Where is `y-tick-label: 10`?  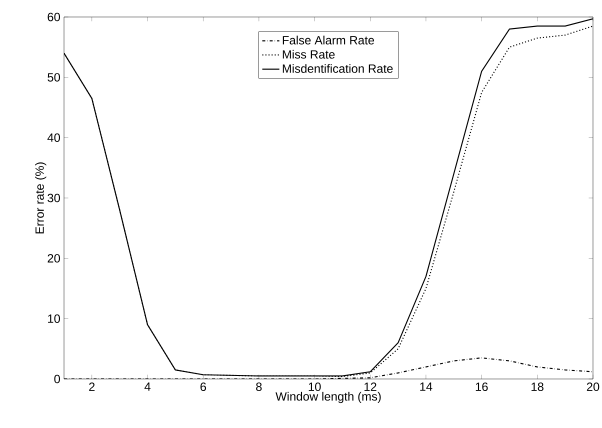 y-tick-label: 10 is located at coordinates (54, 318).